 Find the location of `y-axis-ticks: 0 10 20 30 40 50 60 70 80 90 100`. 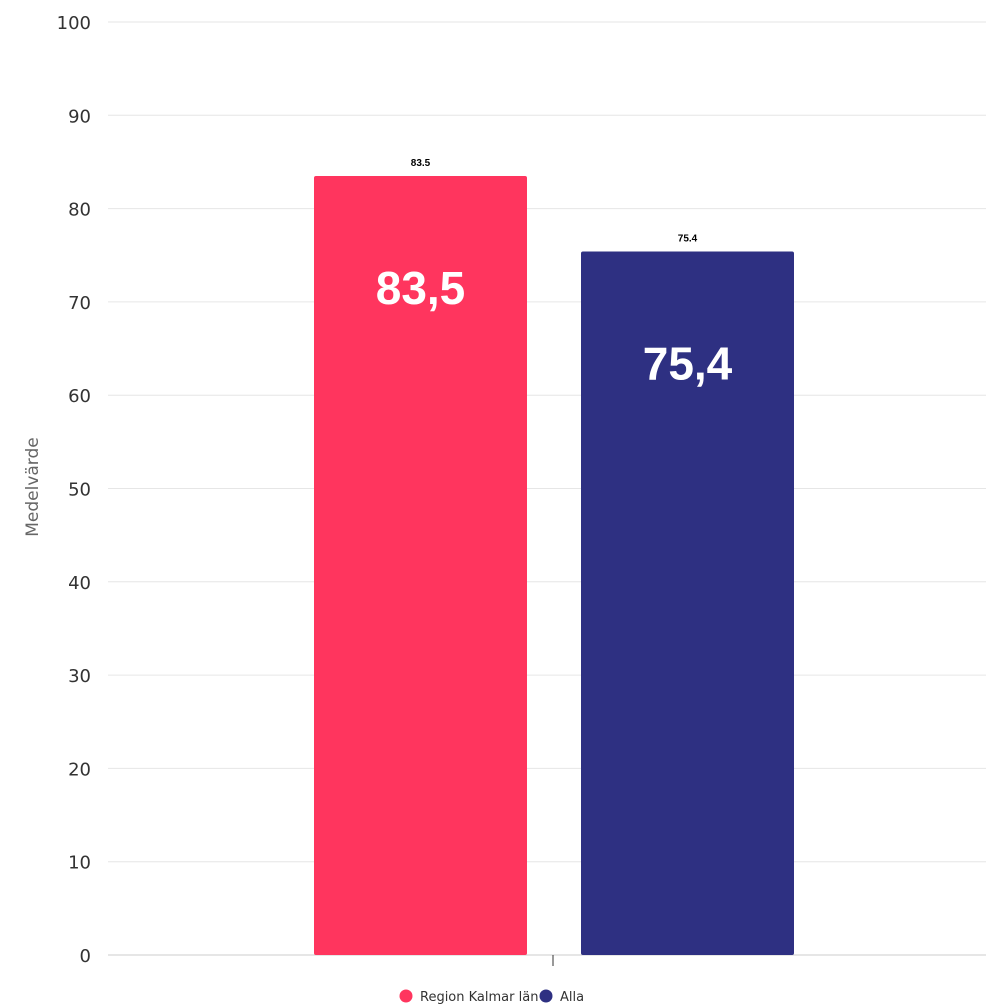

y-axis-ticks: 0 10 20 30 40 50 60 70 80 90 100 is located at coordinates (74, 490).